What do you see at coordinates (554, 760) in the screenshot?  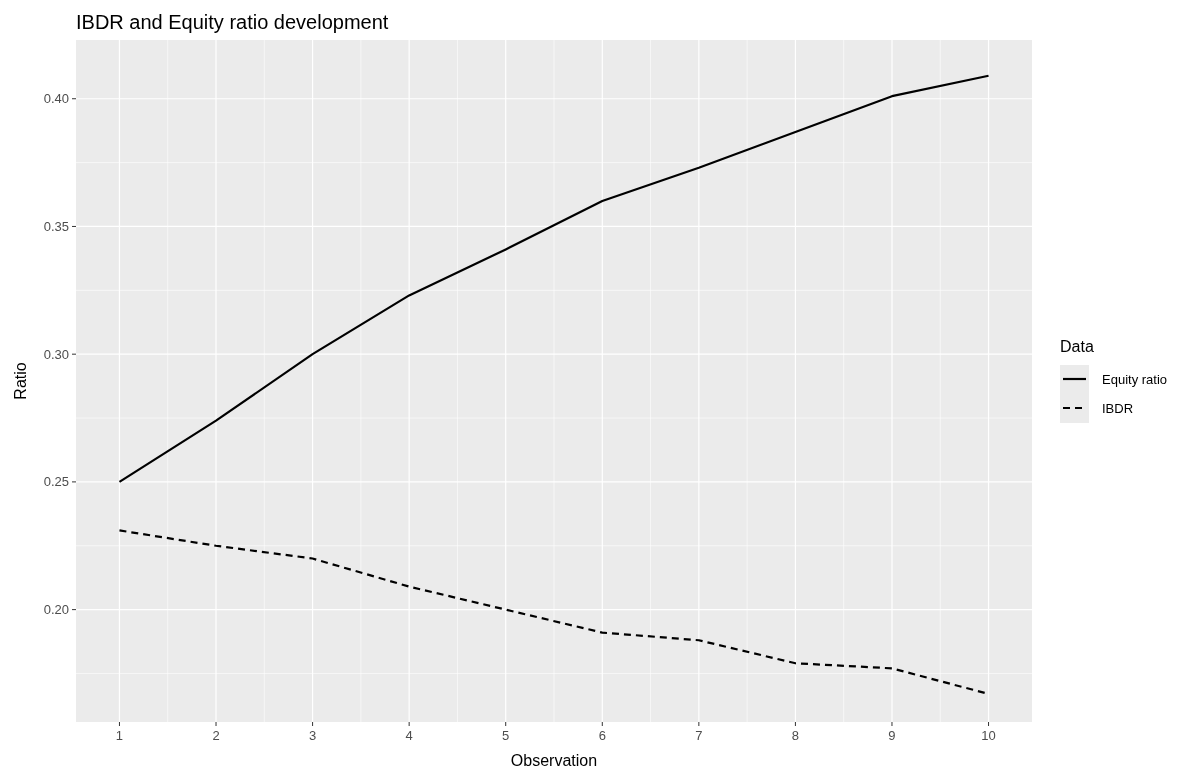 I see `x-axis-title: Observation` at bounding box center [554, 760].